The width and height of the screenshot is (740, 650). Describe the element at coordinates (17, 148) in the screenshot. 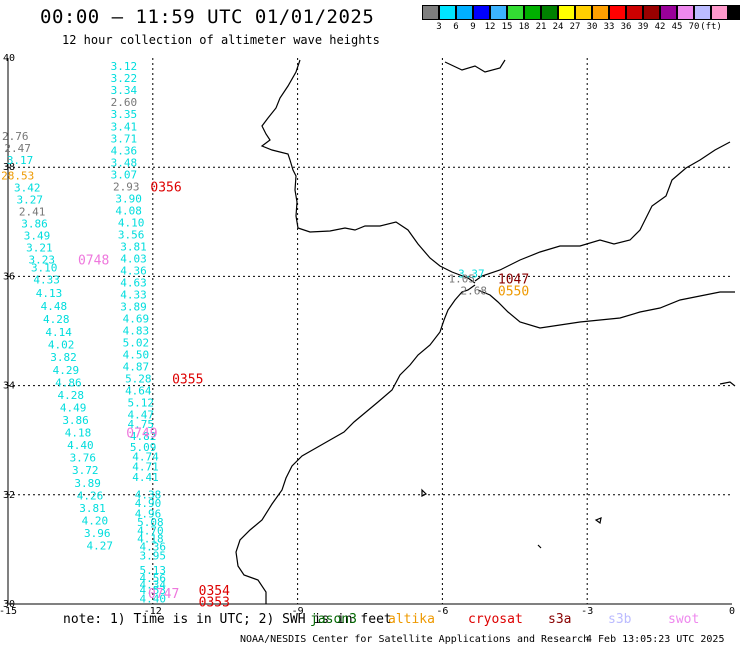

I see `wave-height-label: 2.47` at that location.